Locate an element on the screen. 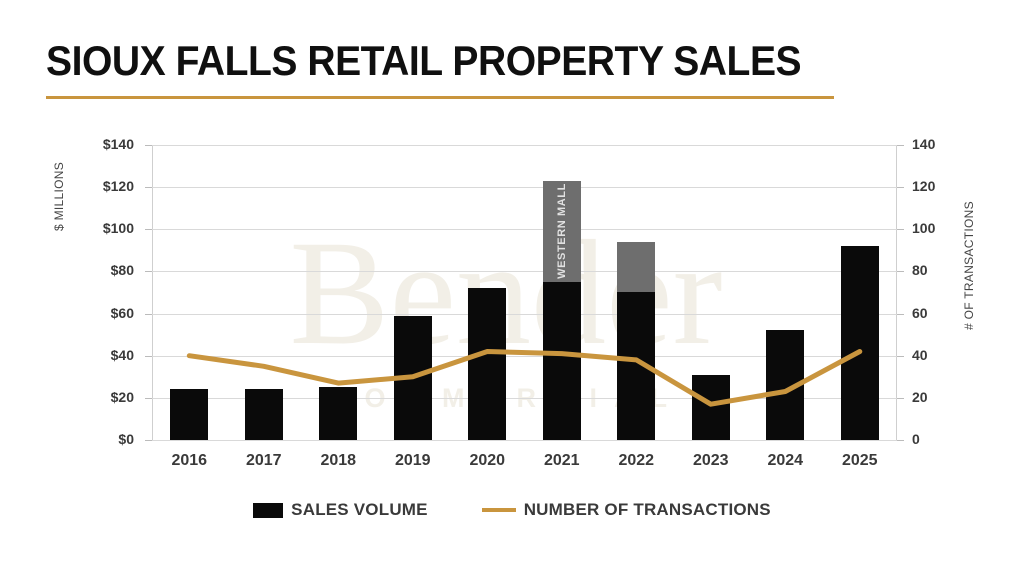  x-tick-label-2023: 2023 is located at coordinates (710, 460).